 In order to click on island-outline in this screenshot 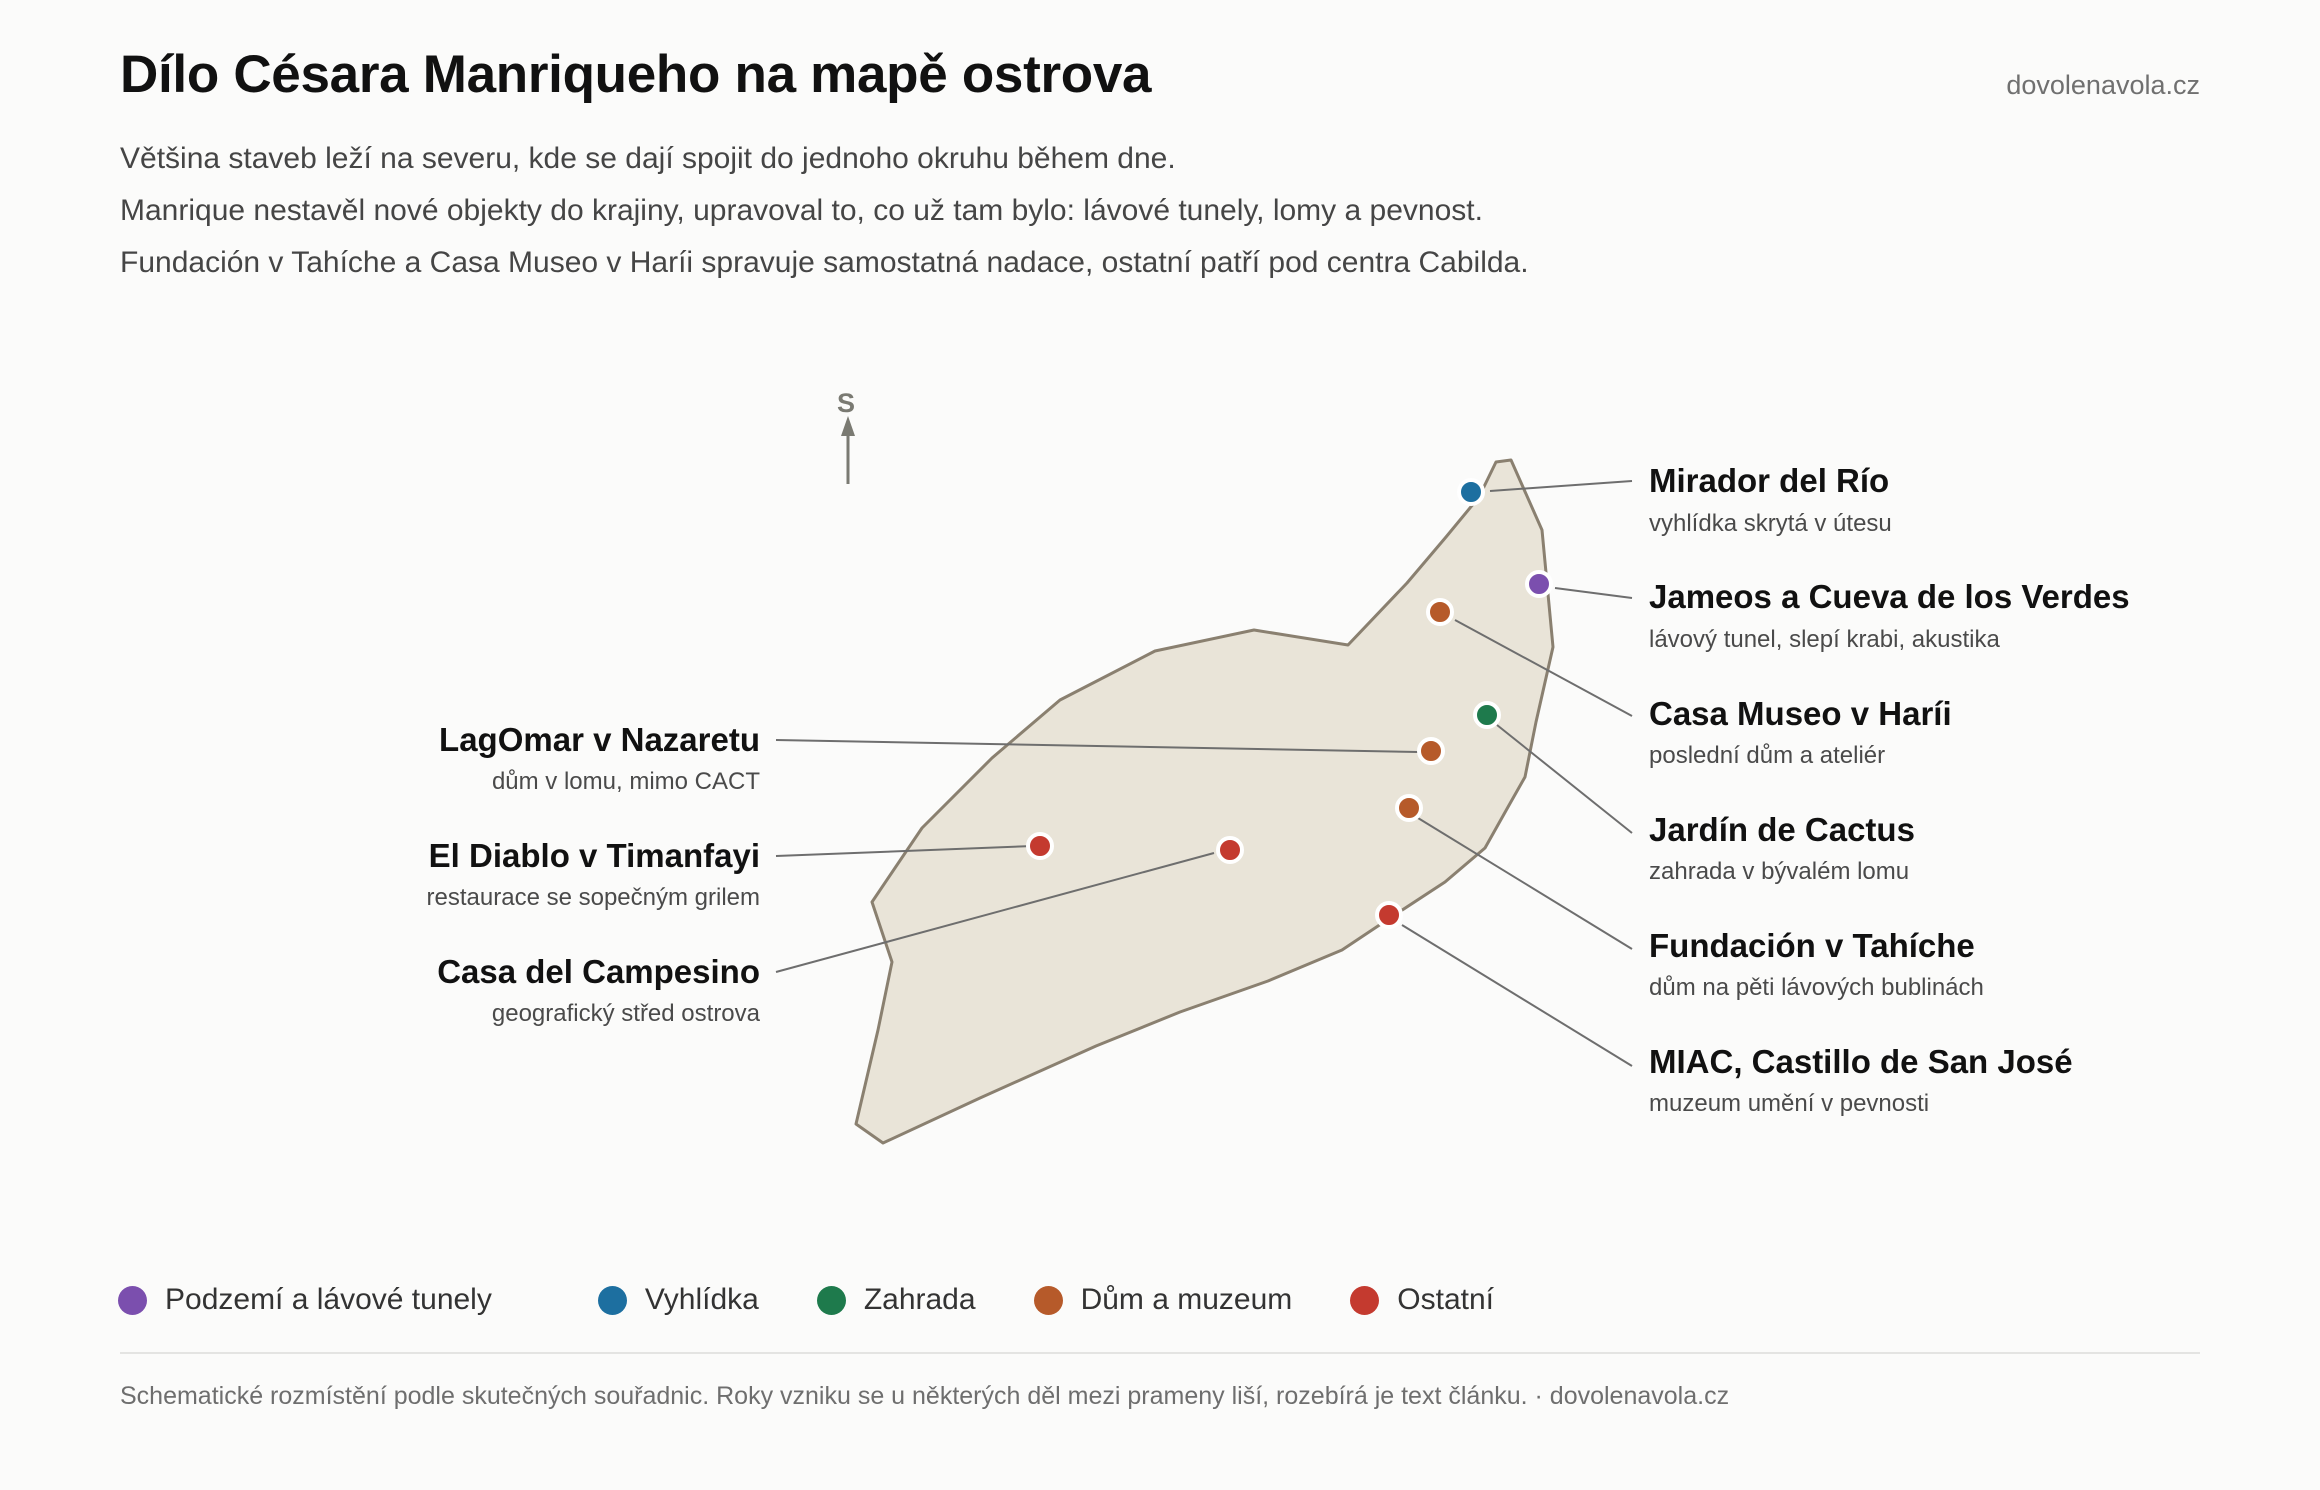, I will do `click(1204, 801)`.